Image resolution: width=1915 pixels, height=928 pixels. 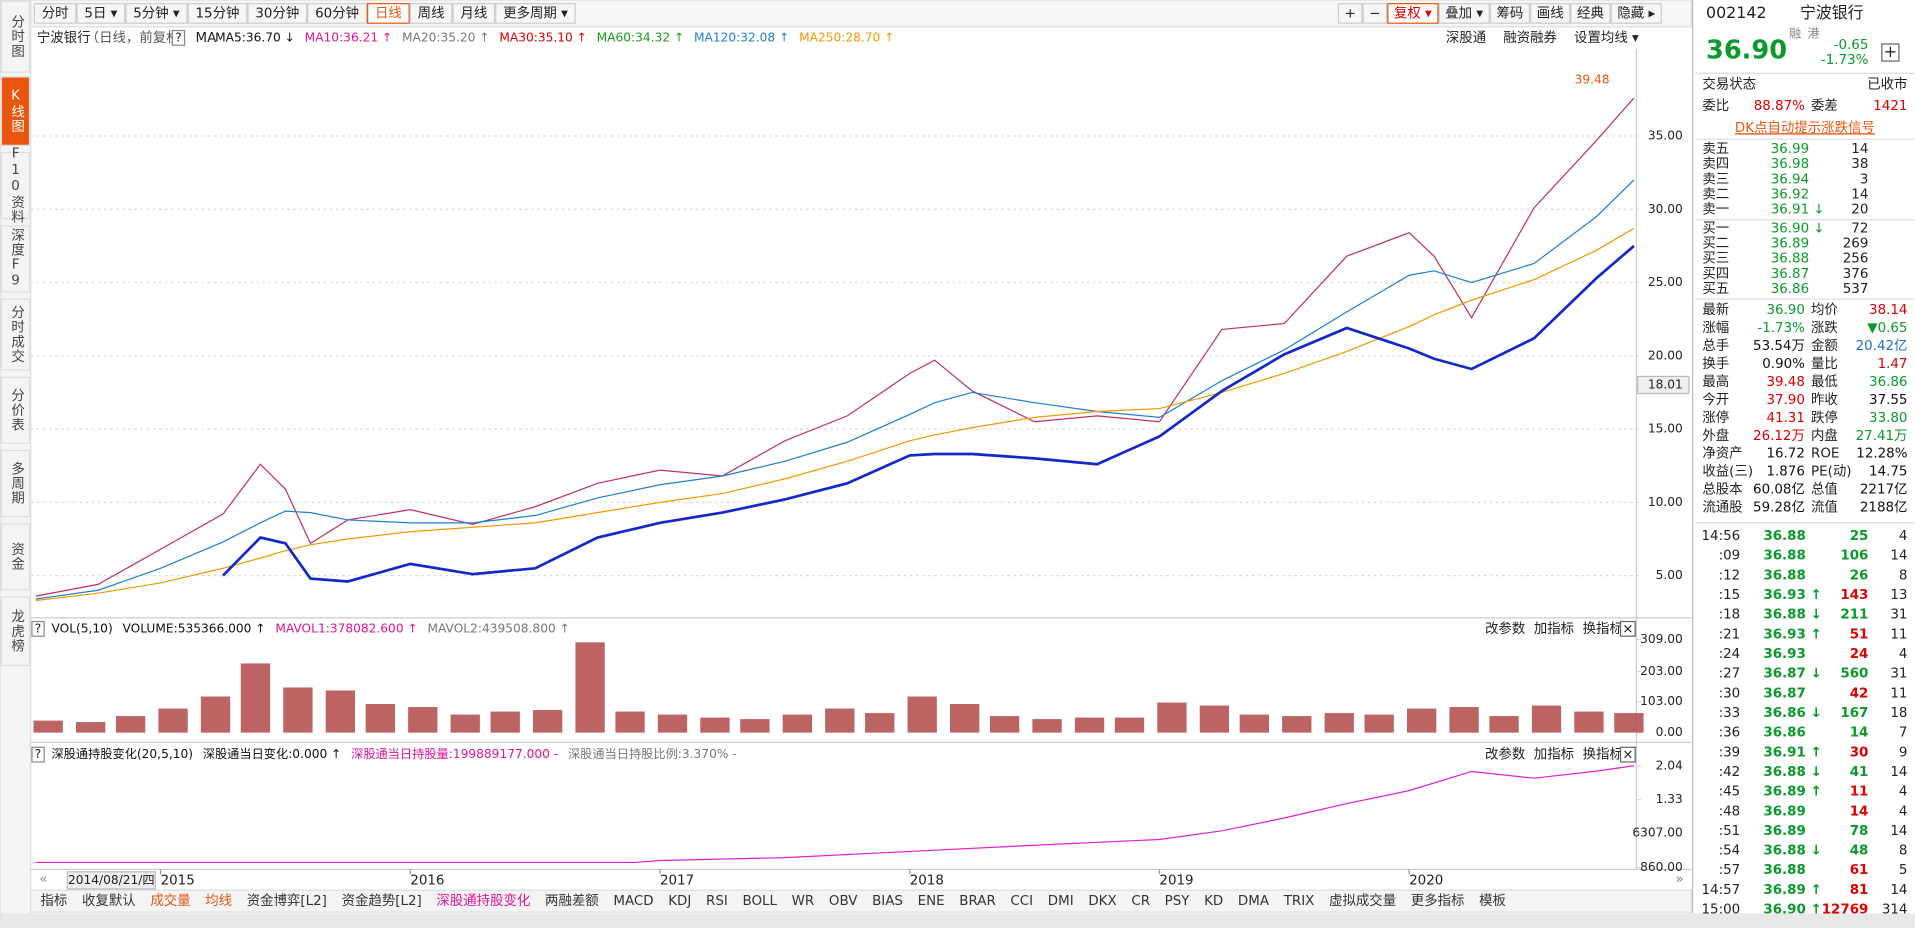 I want to click on indicator-tab: DMI, so click(x=1061, y=901).